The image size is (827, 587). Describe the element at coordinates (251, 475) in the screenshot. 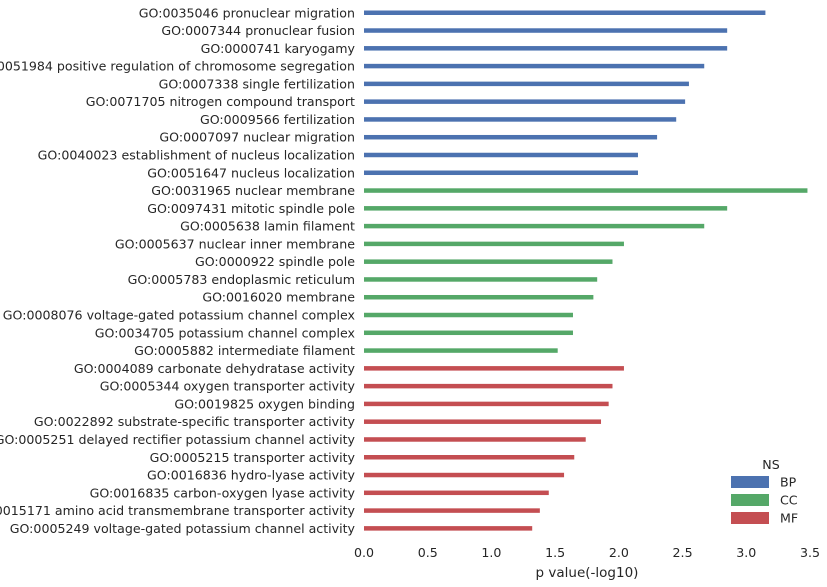

I see `category-label: GO:0016836 hydro-lyase activity` at that location.